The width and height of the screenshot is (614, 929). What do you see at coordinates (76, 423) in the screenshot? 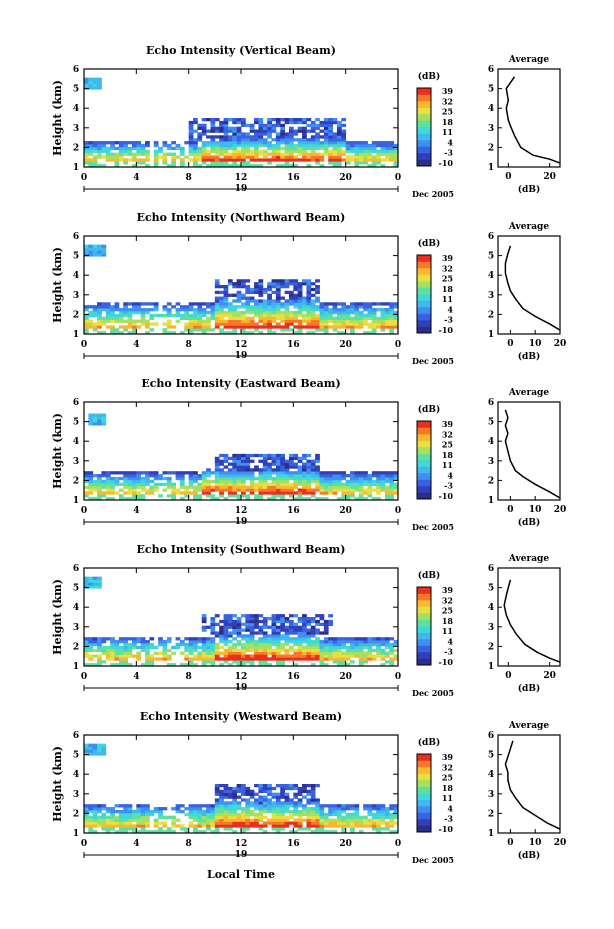
I see `y-tick-label: 5` at bounding box center [76, 423].